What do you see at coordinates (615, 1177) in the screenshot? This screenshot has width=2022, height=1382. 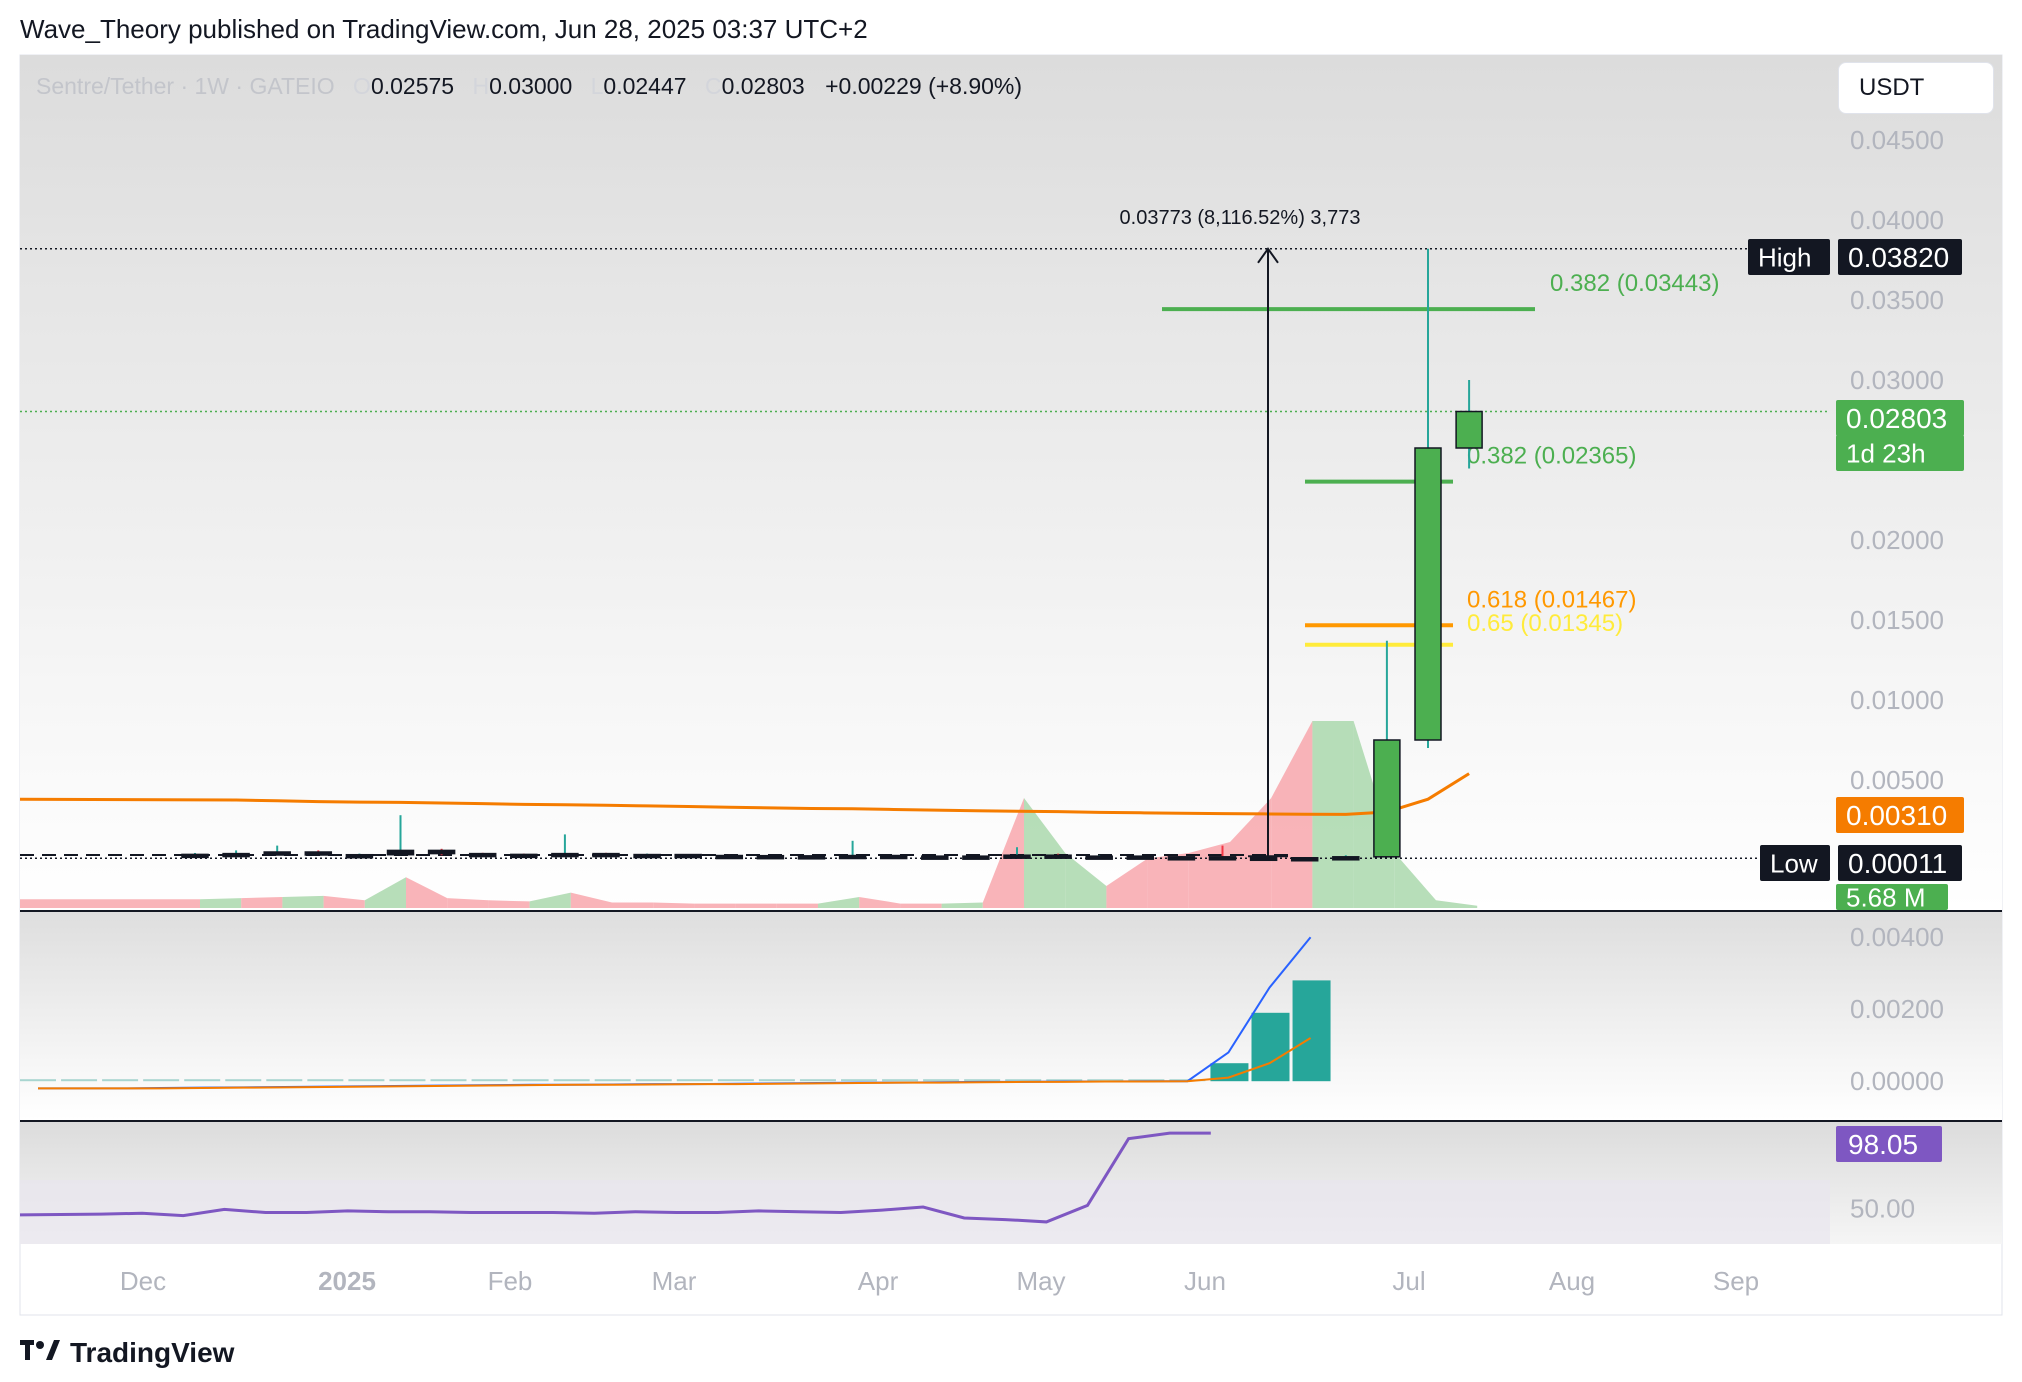 I see `rsi-line` at bounding box center [615, 1177].